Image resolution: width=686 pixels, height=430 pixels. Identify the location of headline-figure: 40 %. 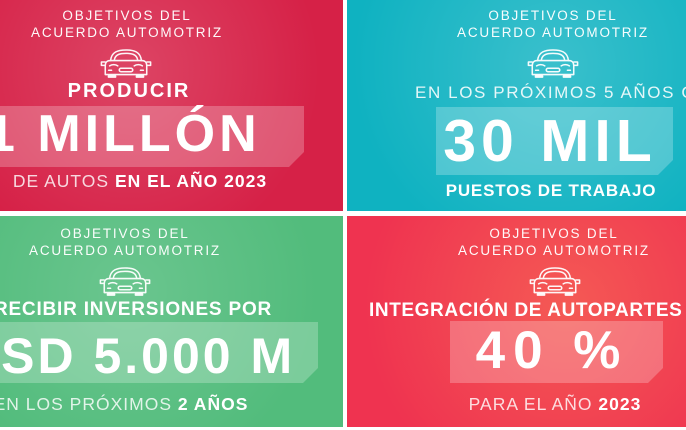
(552, 350).